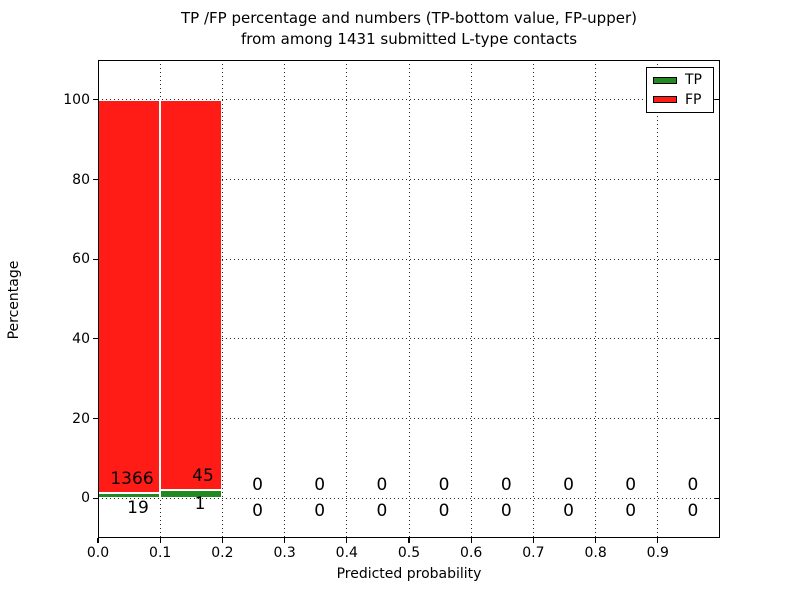 Image resolution: width=800 pixels, height=600 pixels. I want to click on legend-label-fp: FP, so click(693, 99).